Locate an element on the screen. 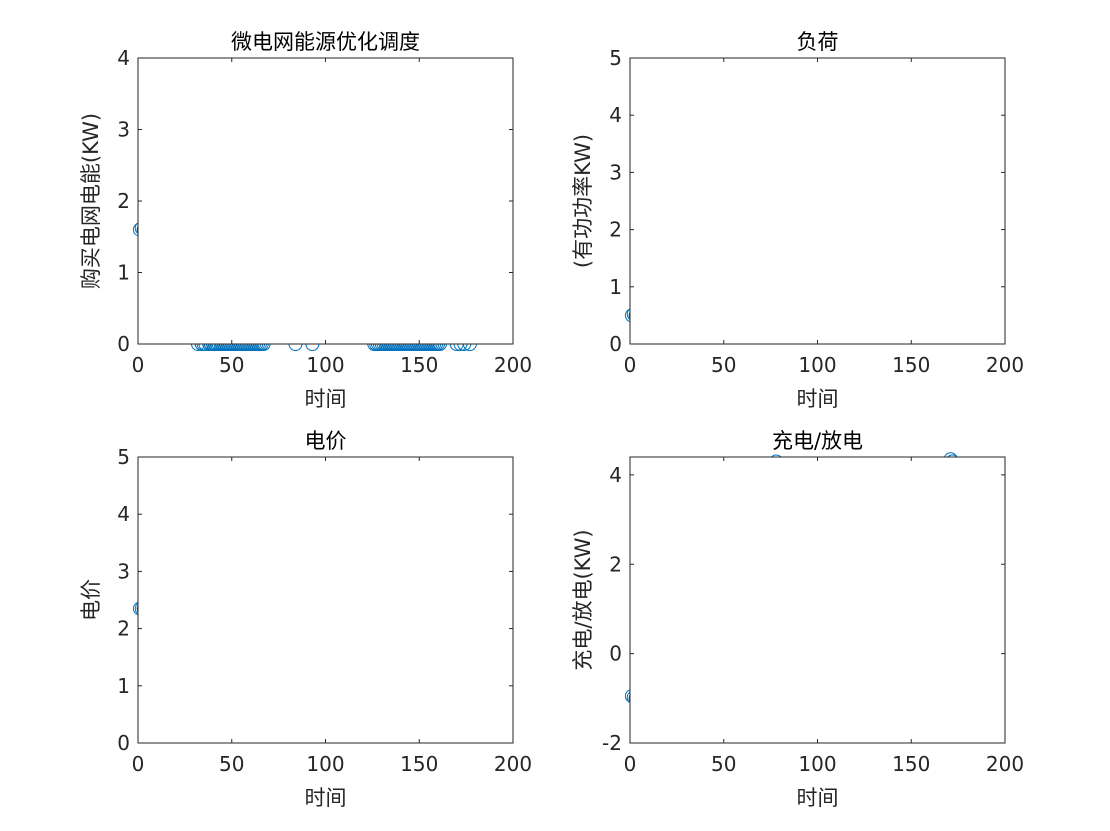 The height and width of the screenshot is (831, 1110). chart-title: 微电网能源优化调度 is located at coordinates (325, 42).